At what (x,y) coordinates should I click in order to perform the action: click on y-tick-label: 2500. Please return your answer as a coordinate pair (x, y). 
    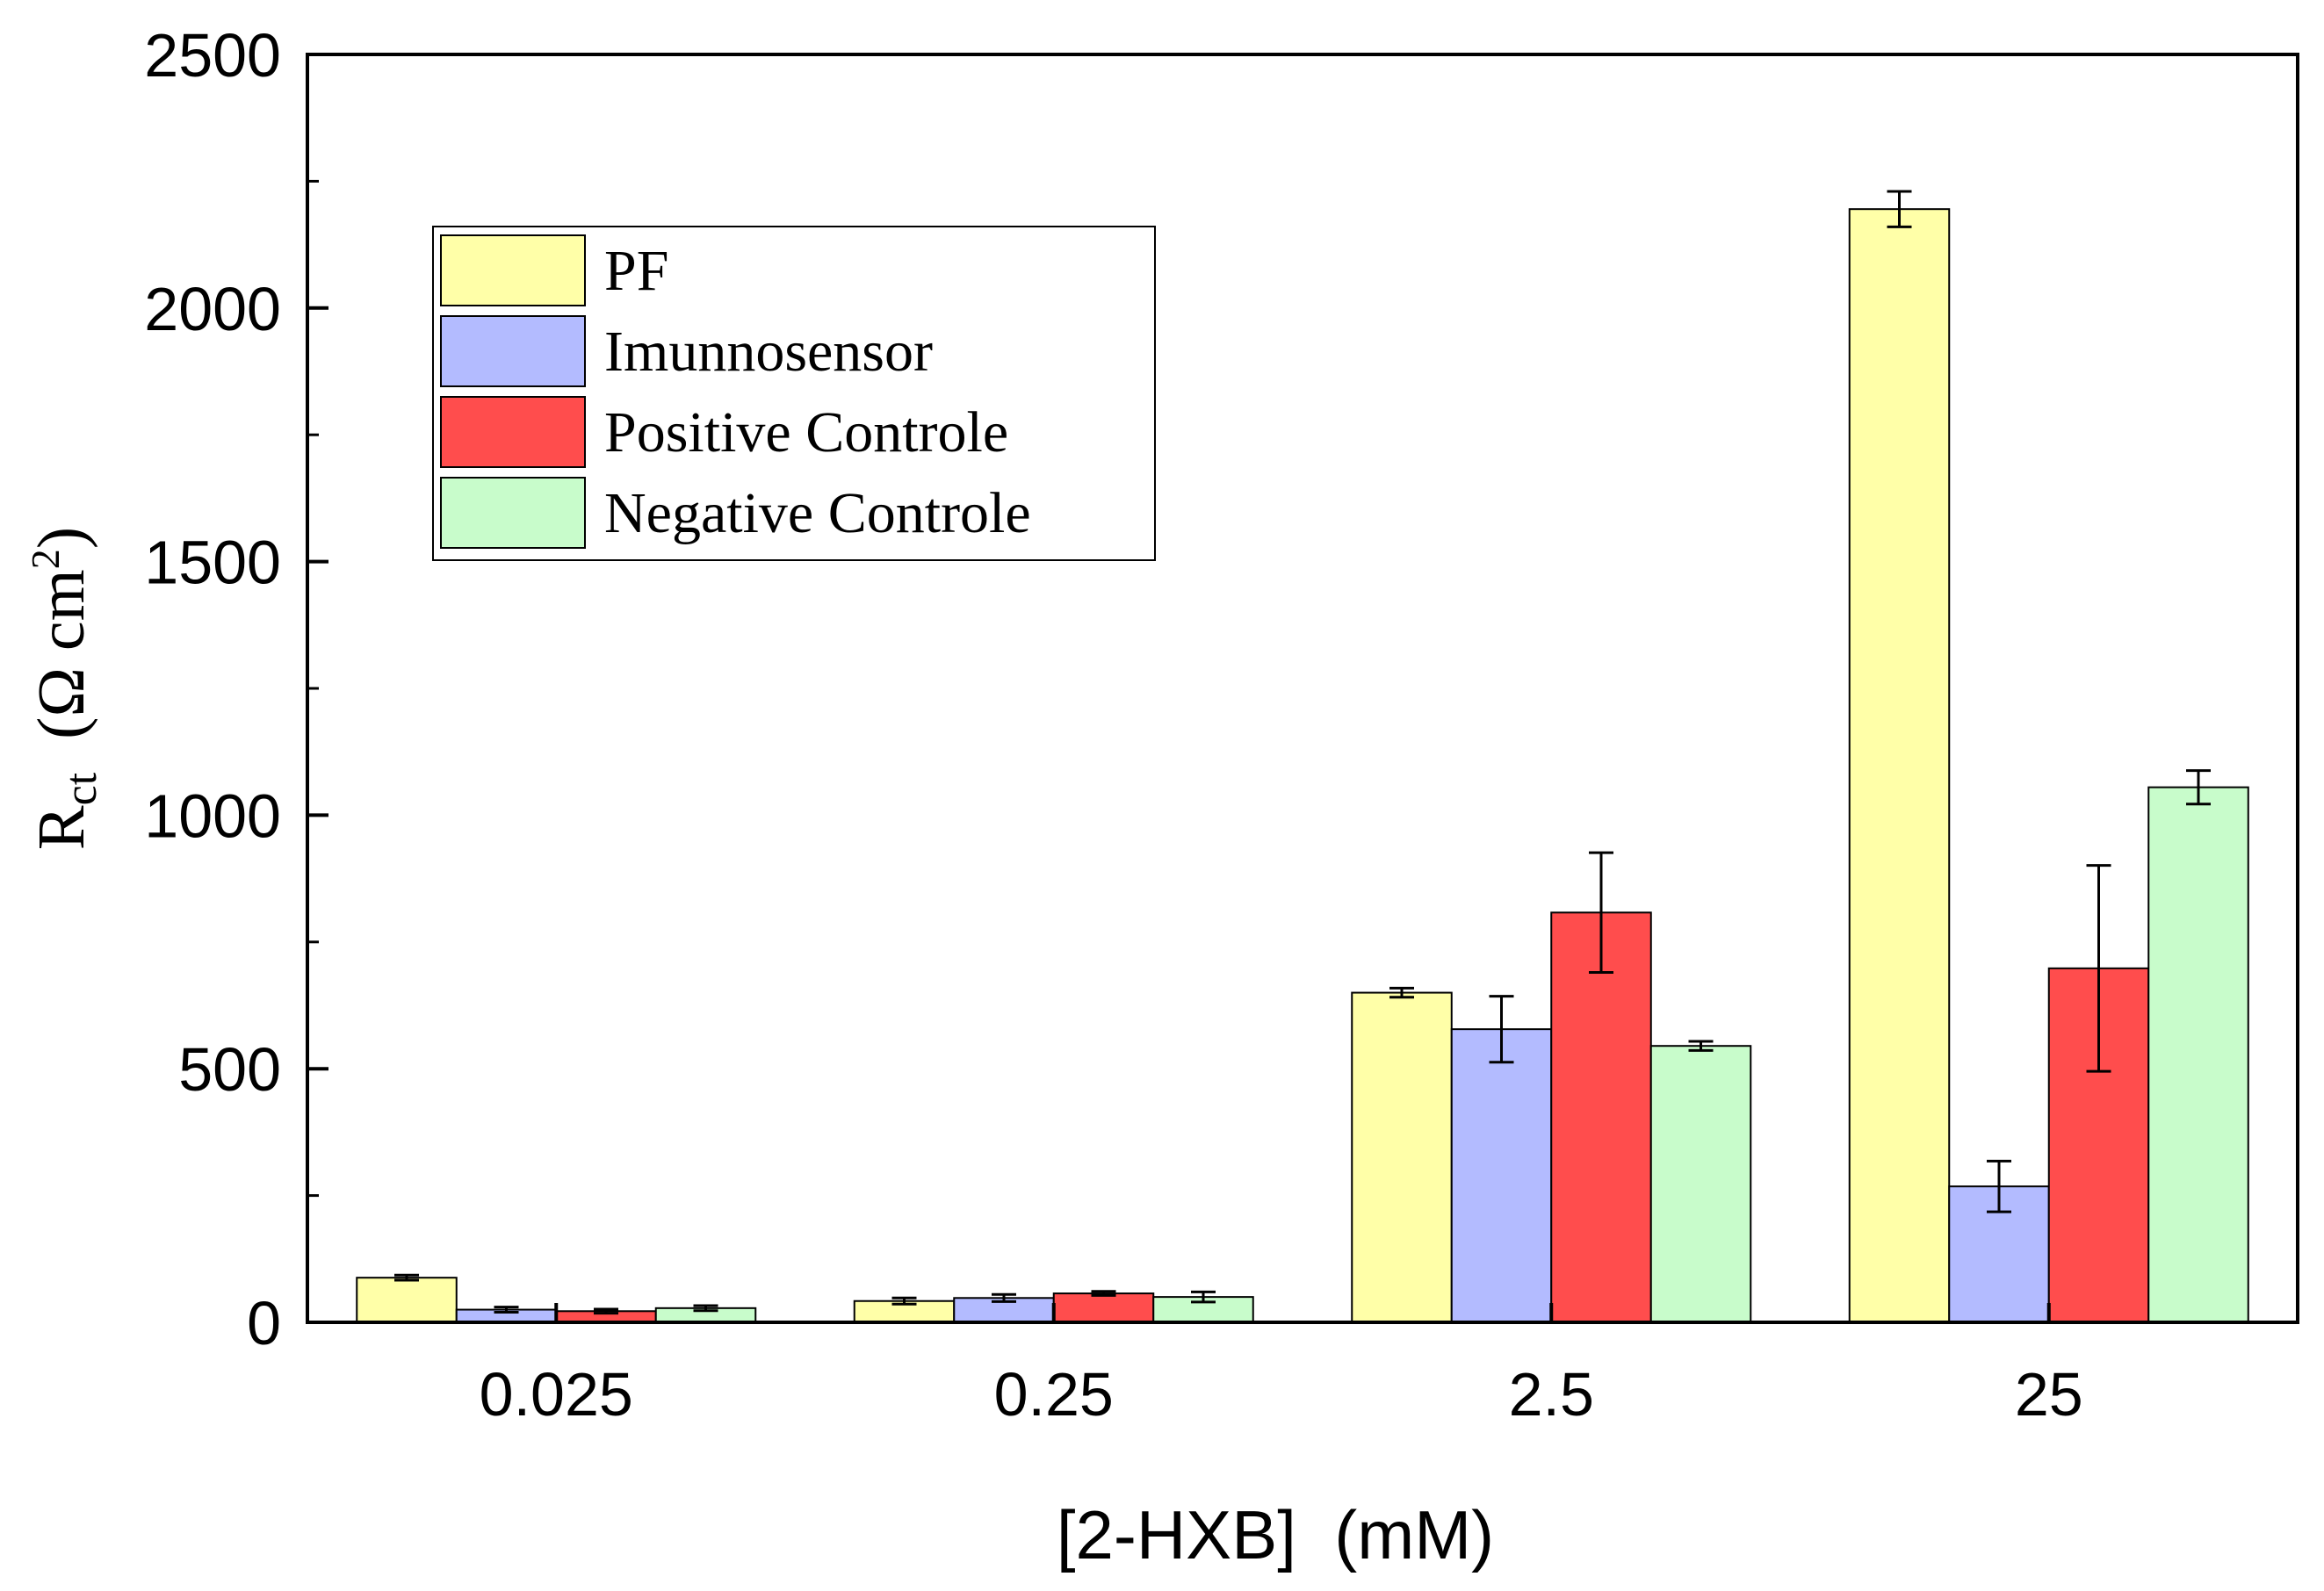
    Looking at the image, I should click on (212, 55).